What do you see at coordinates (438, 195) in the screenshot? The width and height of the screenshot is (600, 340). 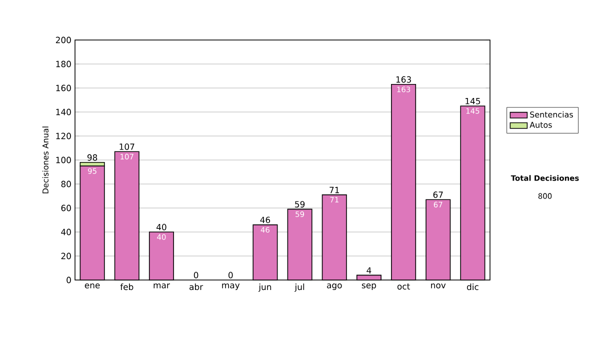 I see `total-label: 67` at bounding box center [438, 195].